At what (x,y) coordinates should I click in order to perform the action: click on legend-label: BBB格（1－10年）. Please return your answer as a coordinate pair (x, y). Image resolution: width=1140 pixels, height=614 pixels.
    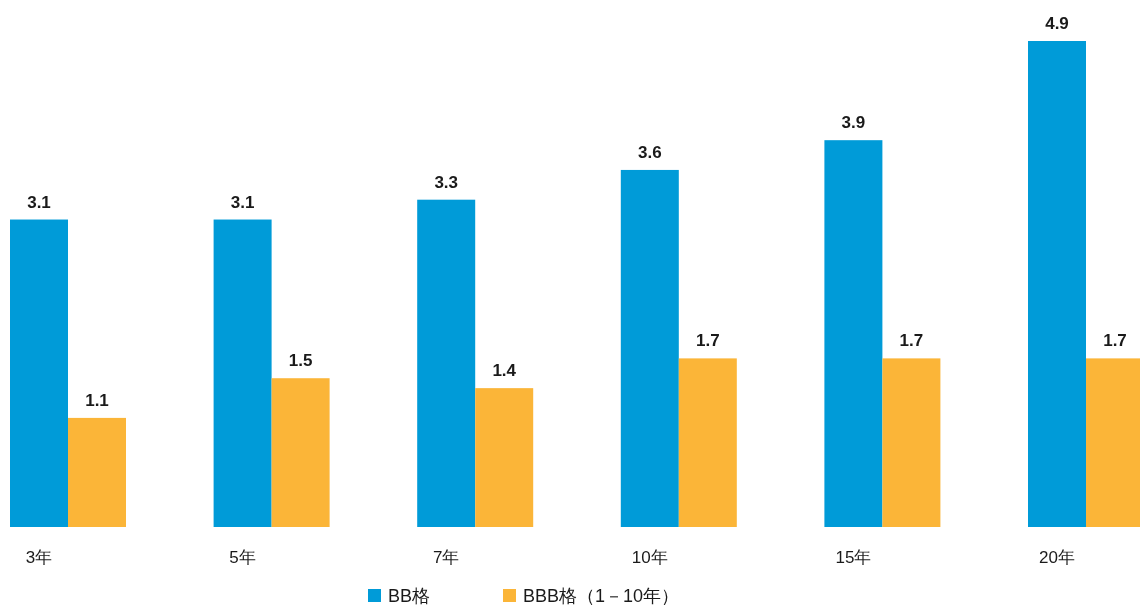
    Looking at the image, I should click on (601, 596).